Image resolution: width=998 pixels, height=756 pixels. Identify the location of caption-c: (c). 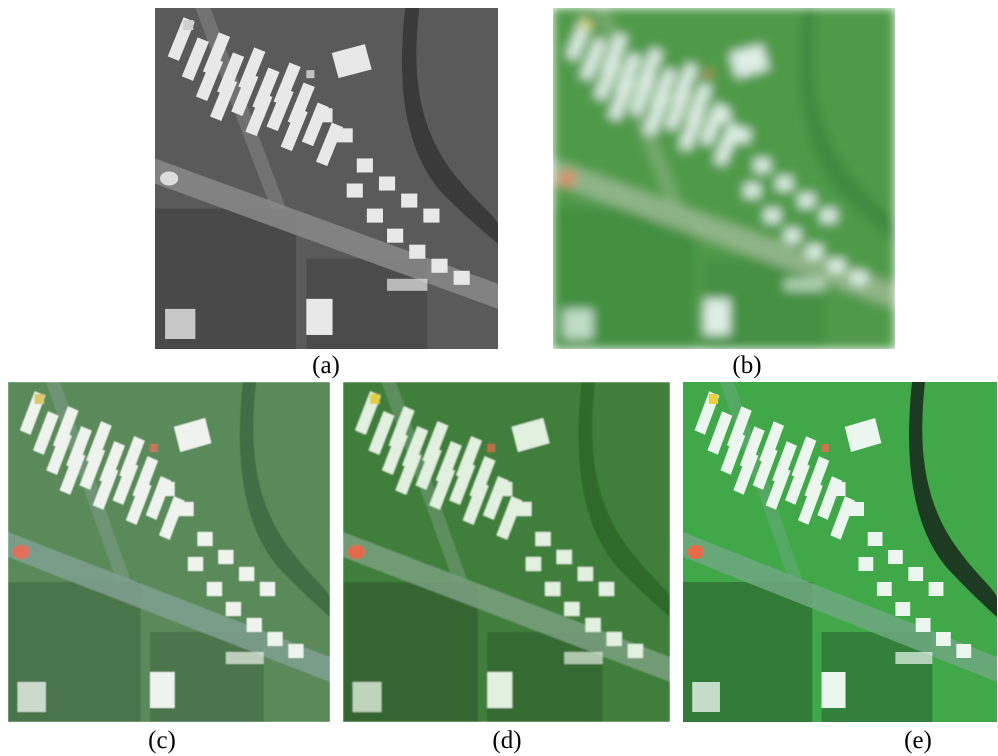
(162, 740).